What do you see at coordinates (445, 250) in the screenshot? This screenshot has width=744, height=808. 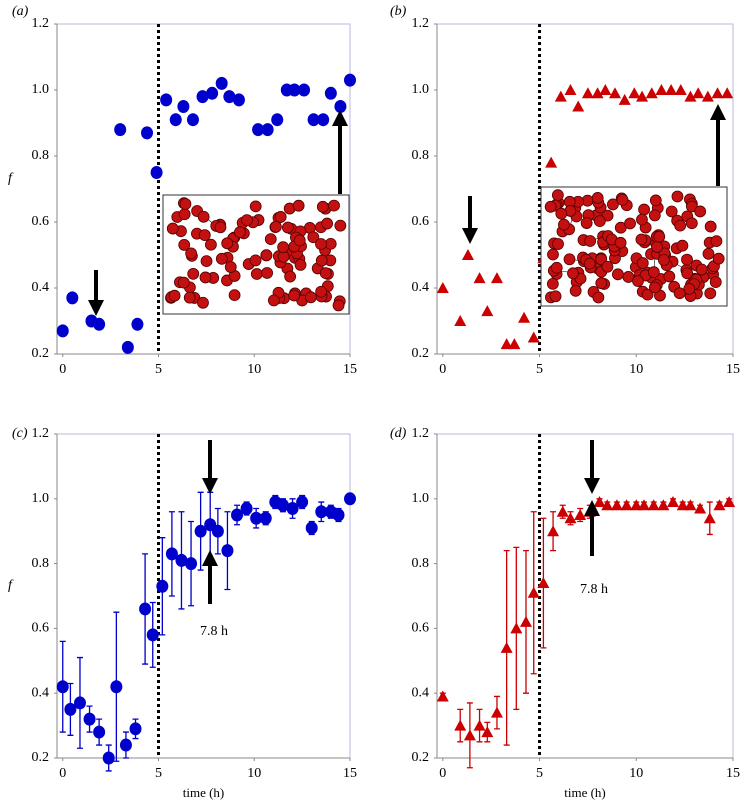 I see `network` at bounding box center [445, 250].